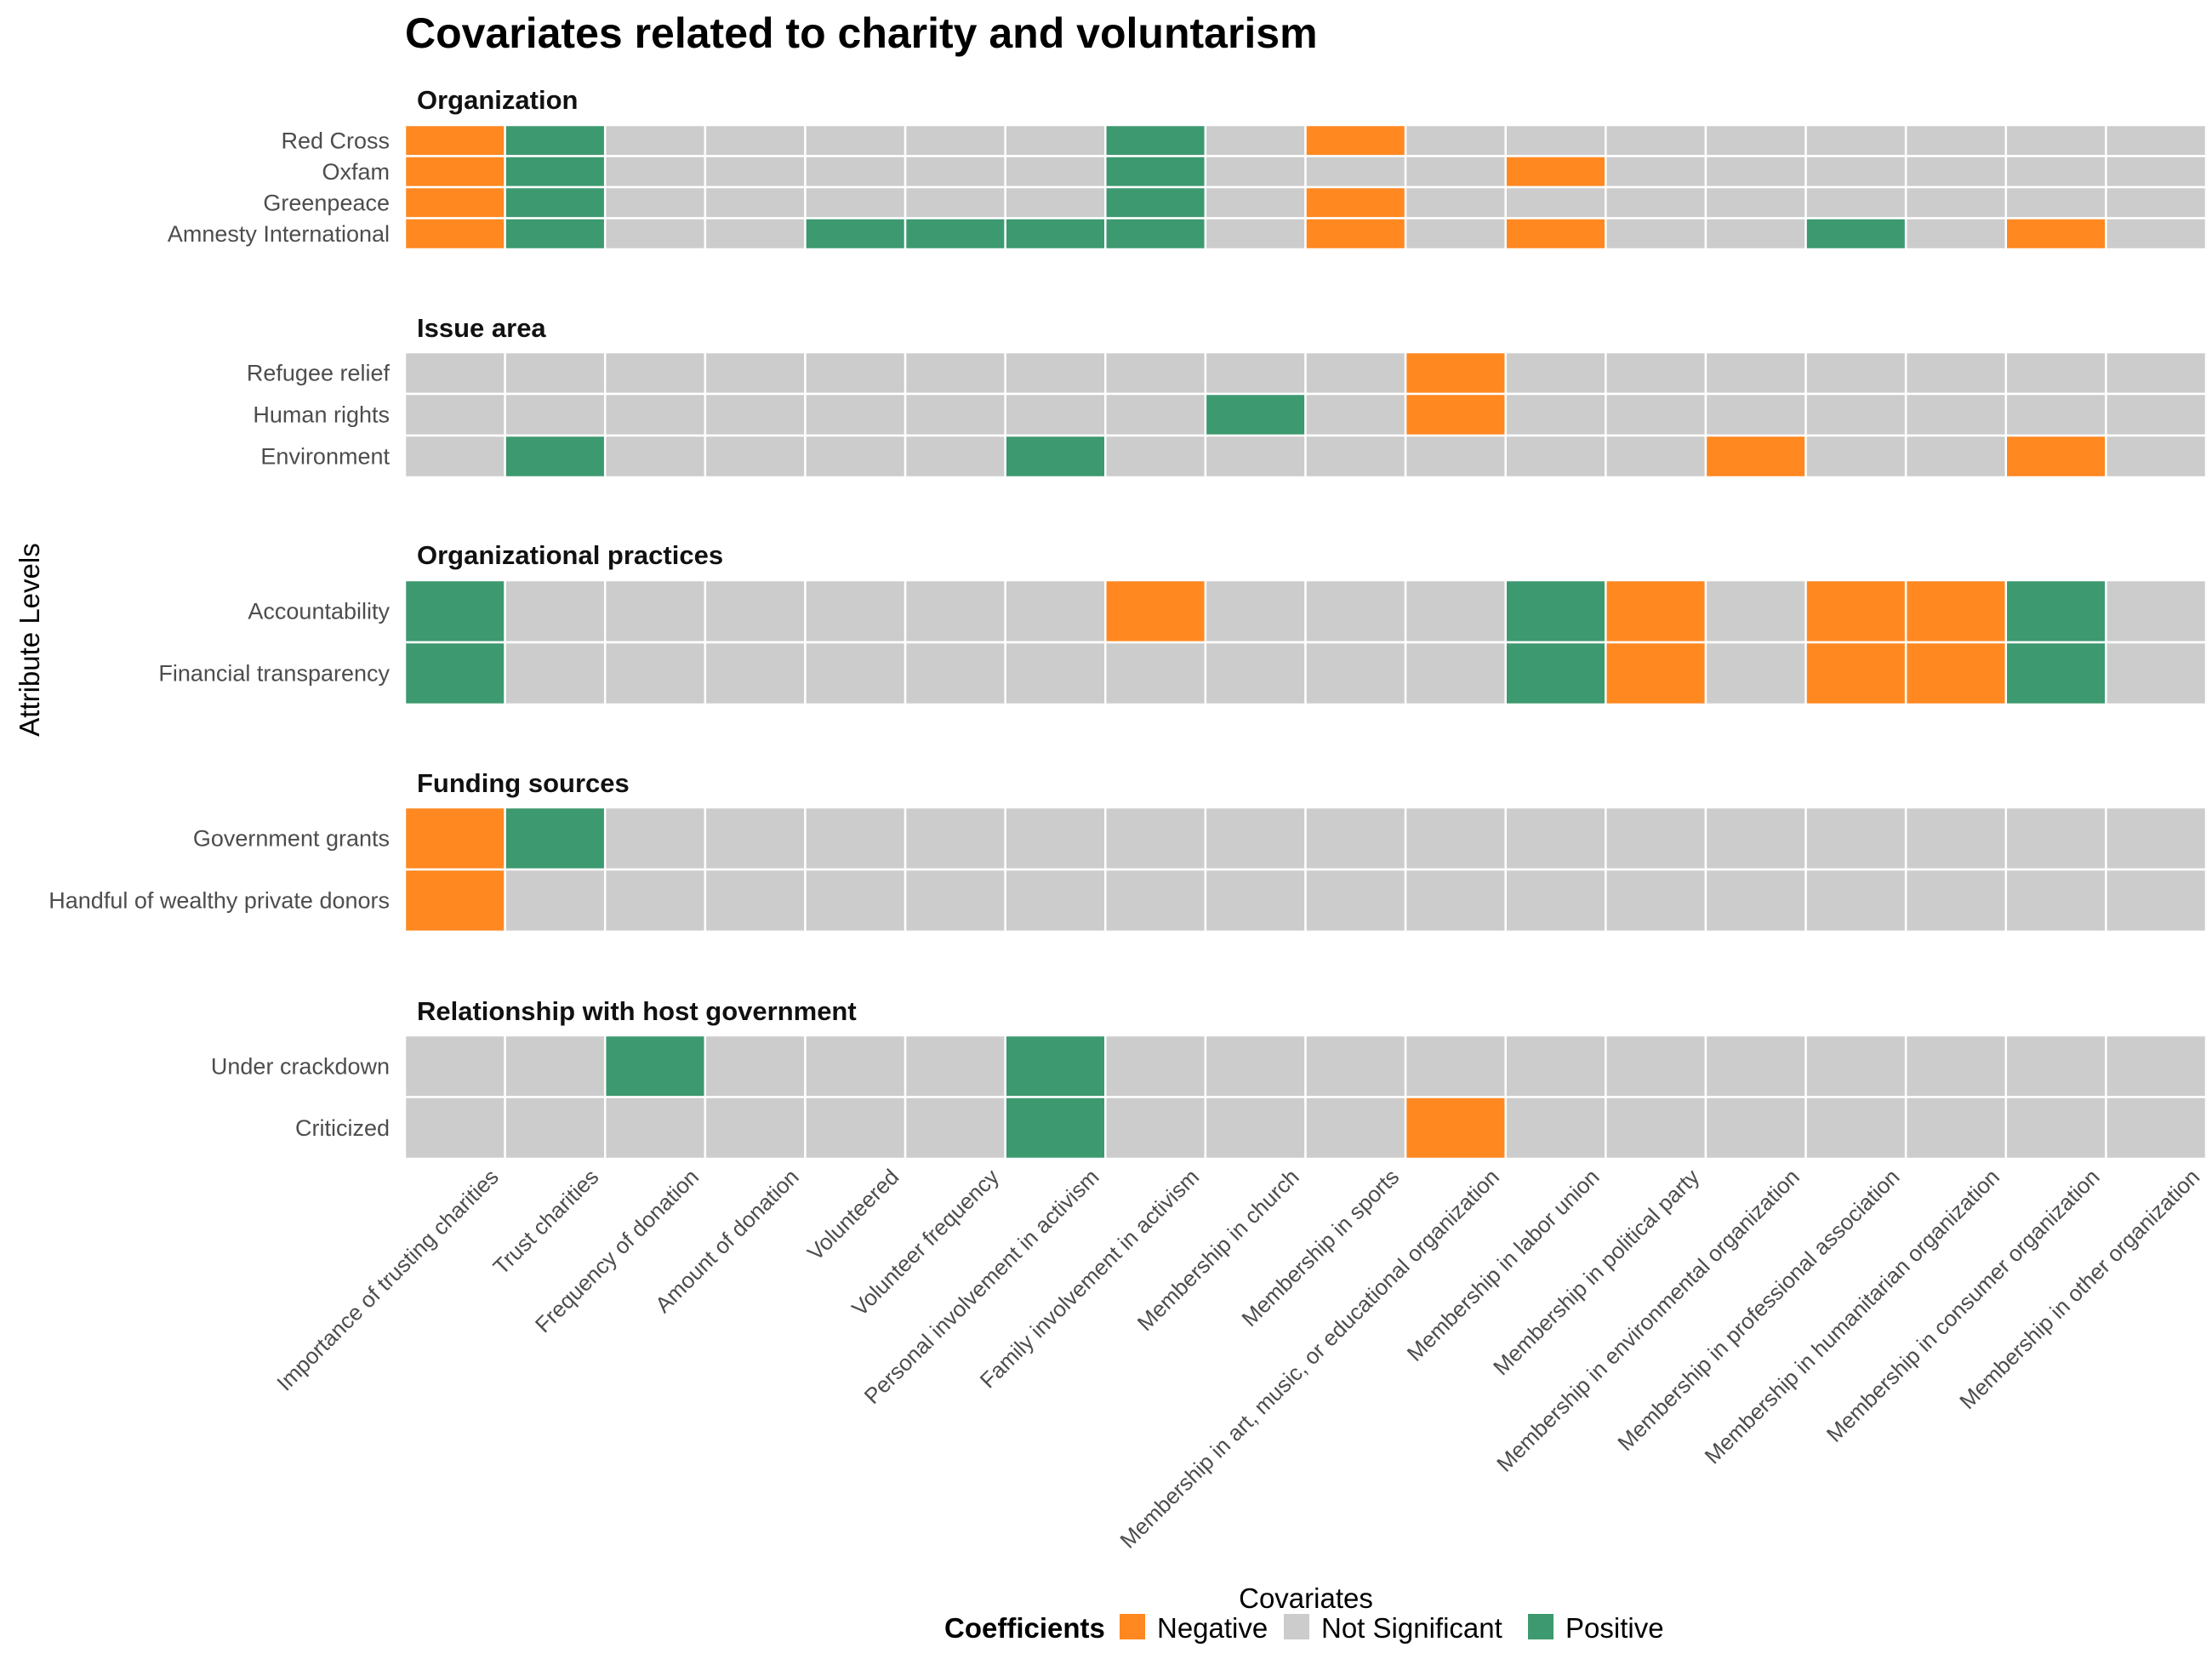  What do you see at coordinates (326, 202) in the screenshot?
I see `row-label: Greenpeace` at bounding box center [326, 202].